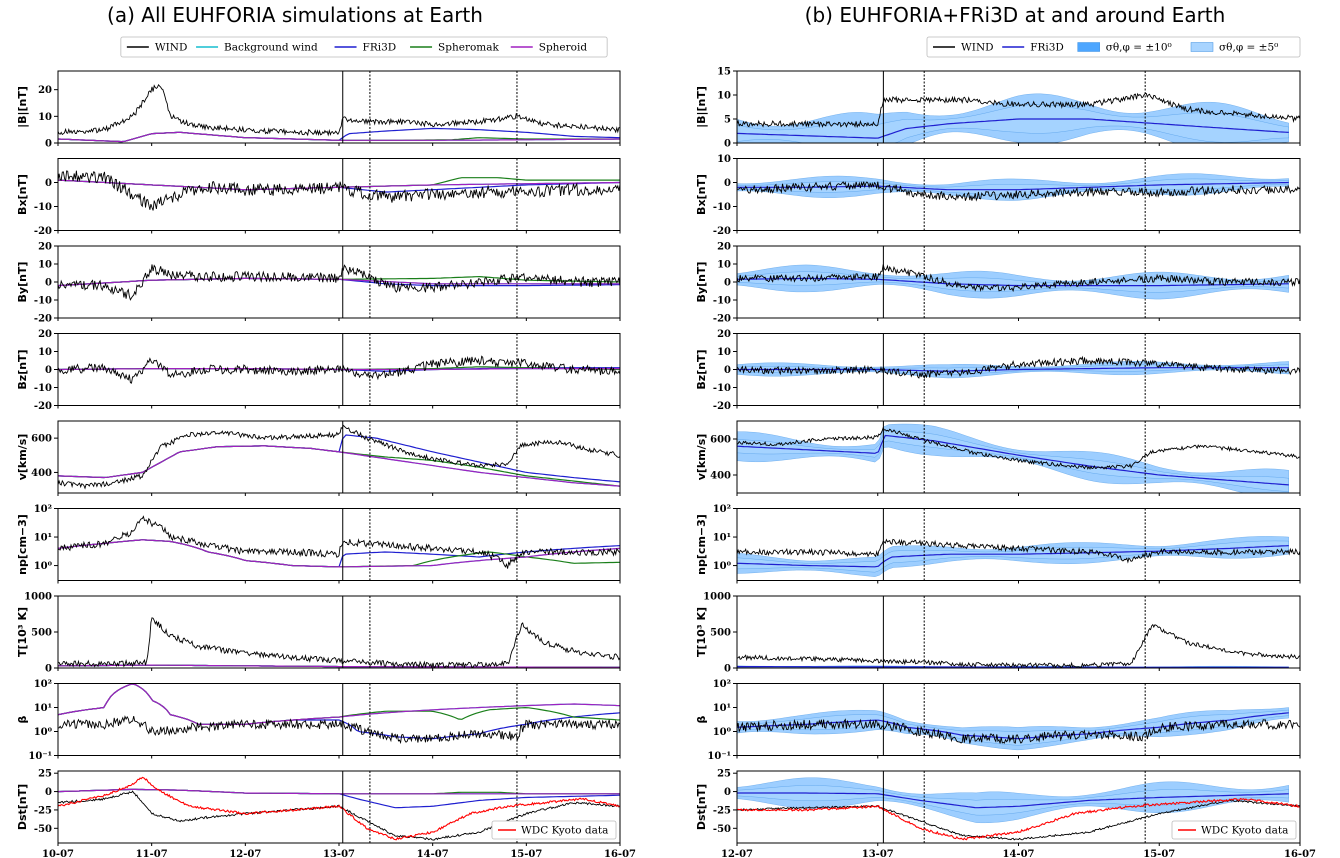 This screenshot has height=858, width=1340. What do you see at coordinates (1248, 48) in the screenshot?
I see `legend-label: σθ,φ = ±5⁰` at bounding box center [1248, 48].